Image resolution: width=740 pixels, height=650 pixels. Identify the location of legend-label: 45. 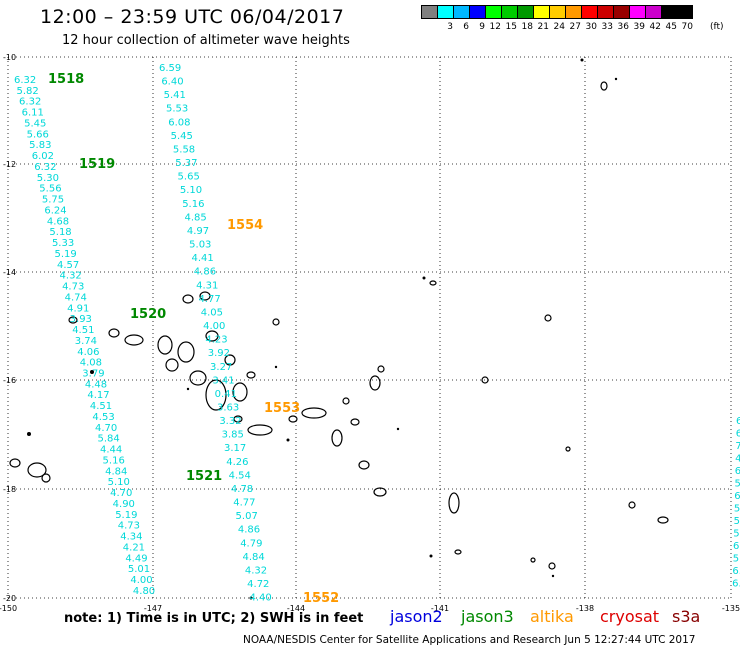
(671, 27).